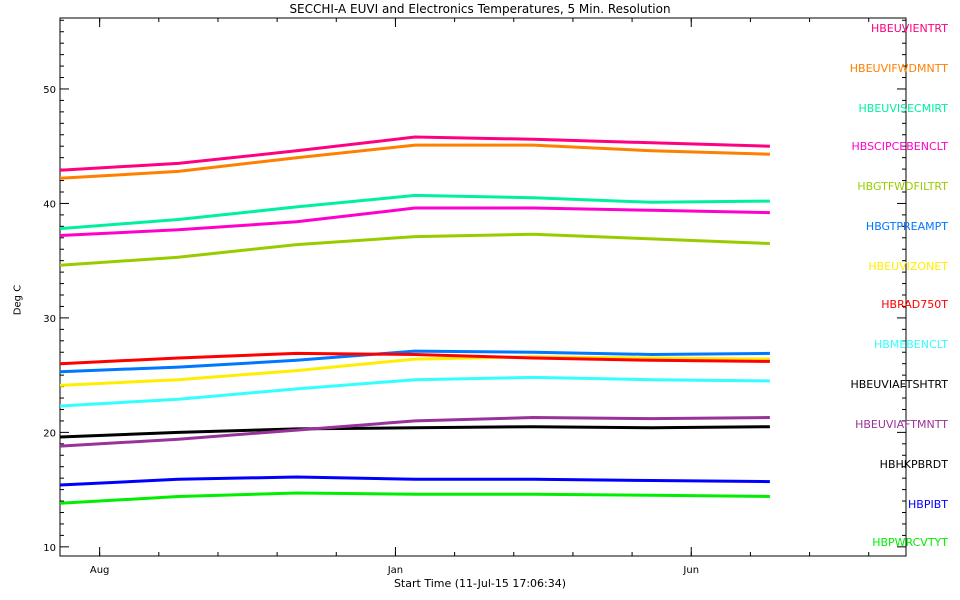 The width and height of the screenshot is (960, 600). Describe the element at coordinates (49, 90) in the screenshot. I see `y-tick-label-50: 50` at that location.